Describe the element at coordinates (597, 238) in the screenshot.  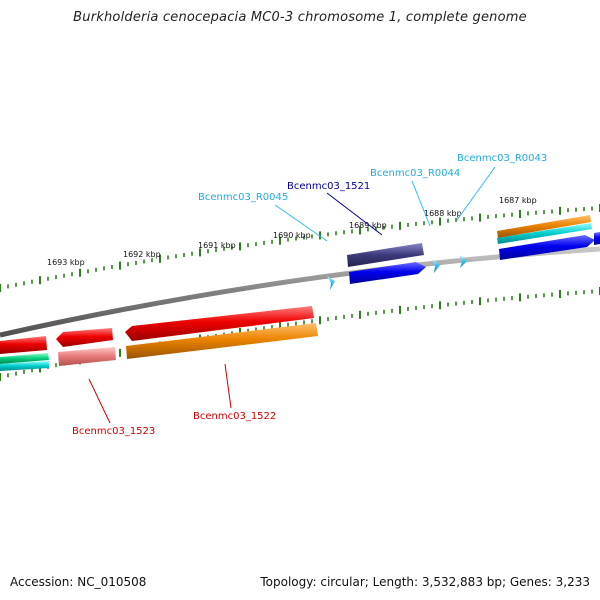
I see `gene-blue-upper-edge` at that location.